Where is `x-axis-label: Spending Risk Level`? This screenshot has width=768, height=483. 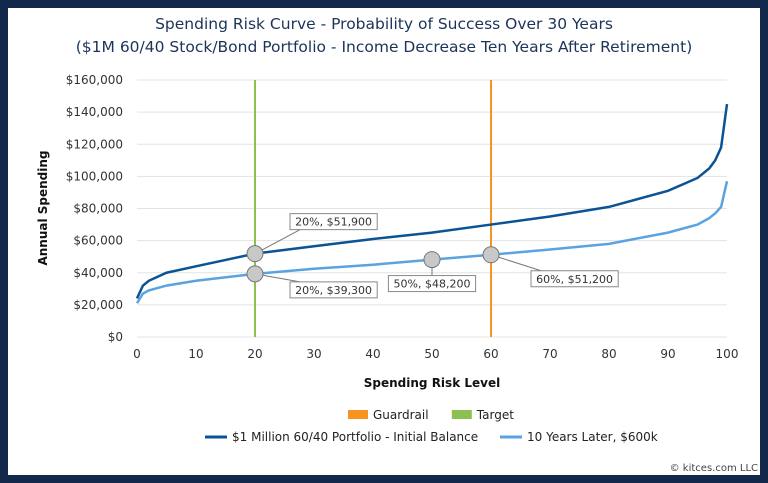
x-axis-label: Spending Risk Level is located at coordinates (432, 383).